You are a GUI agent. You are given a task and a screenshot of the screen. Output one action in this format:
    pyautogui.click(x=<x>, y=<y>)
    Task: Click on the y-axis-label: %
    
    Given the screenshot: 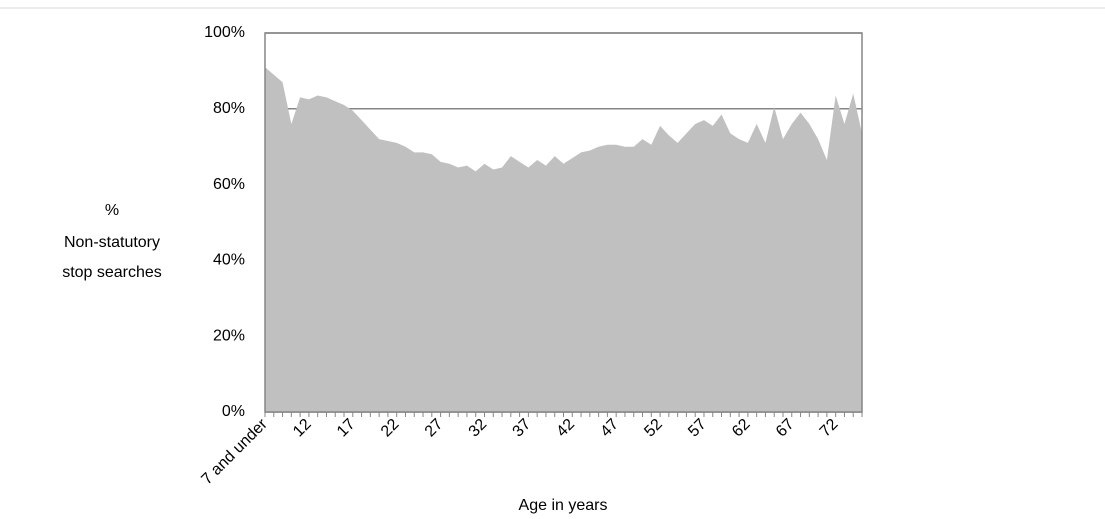 What is the action you would take?
    pyautogui.click(x=112, y=210)
    